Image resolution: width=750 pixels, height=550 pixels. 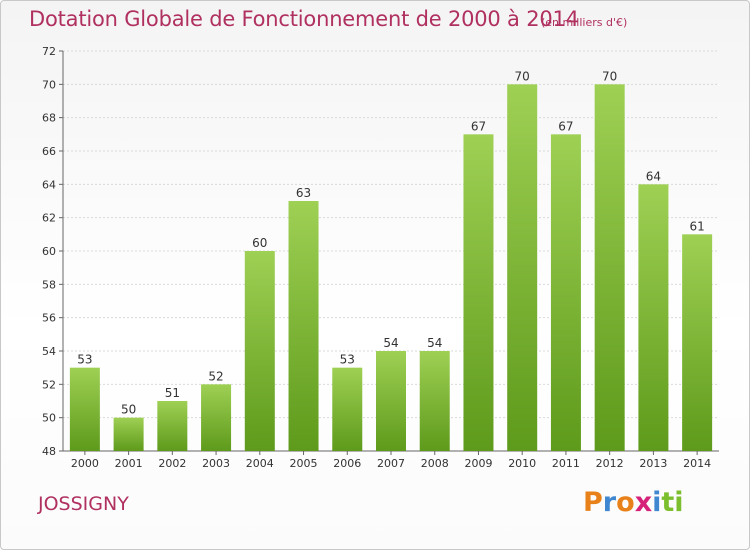 What do you see at coordinates (49, 318) in the screenshot?
I see `y-tick-label: 56` at bounding box center [49, 318].